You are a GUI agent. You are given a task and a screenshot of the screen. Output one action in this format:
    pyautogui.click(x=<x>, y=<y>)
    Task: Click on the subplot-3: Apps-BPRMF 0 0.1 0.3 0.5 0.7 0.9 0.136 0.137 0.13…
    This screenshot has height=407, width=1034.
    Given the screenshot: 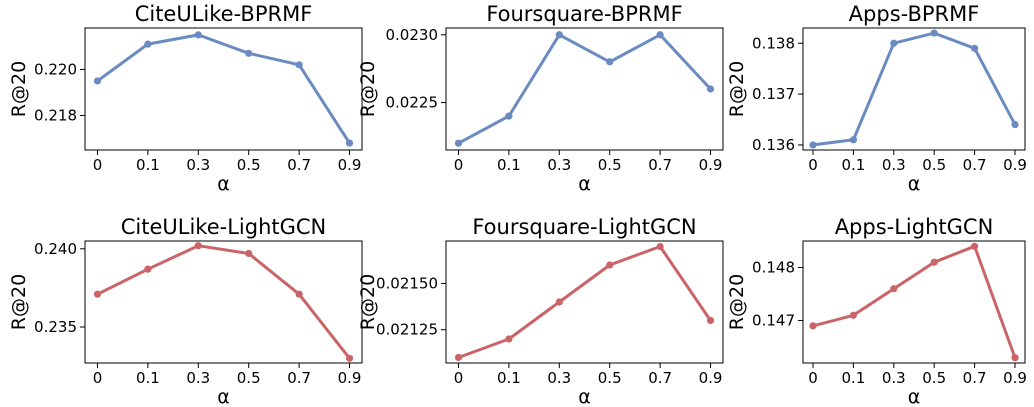 What is the action you would take?
    pyautogui.click(x=876, y=98)
    